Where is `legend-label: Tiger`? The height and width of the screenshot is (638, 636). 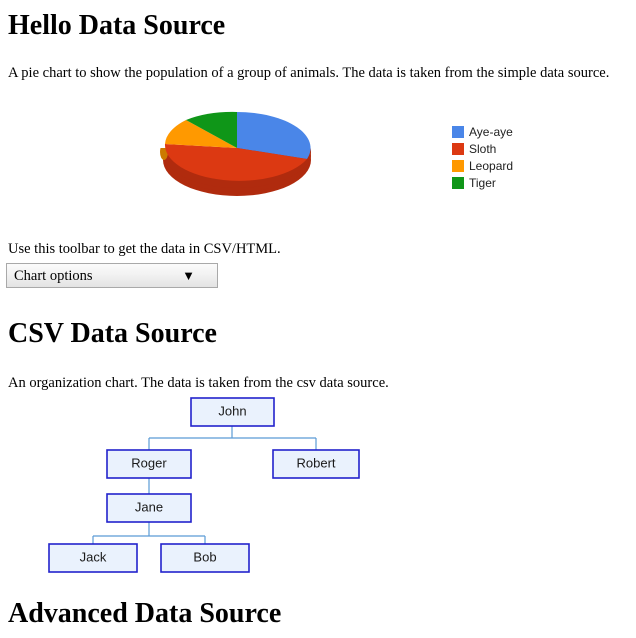 legend-label: Tiger is located at coordinates (482, 182).